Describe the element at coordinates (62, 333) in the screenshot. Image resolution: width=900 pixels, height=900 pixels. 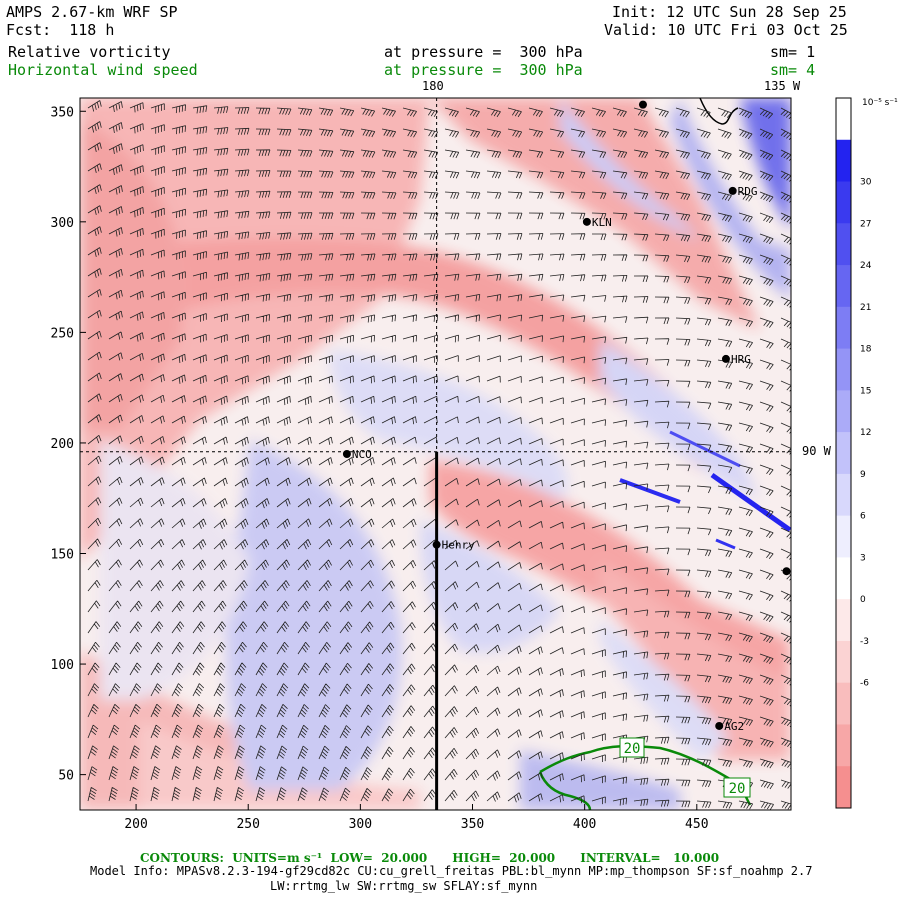
I see `y-tick-label: 250` at that location.